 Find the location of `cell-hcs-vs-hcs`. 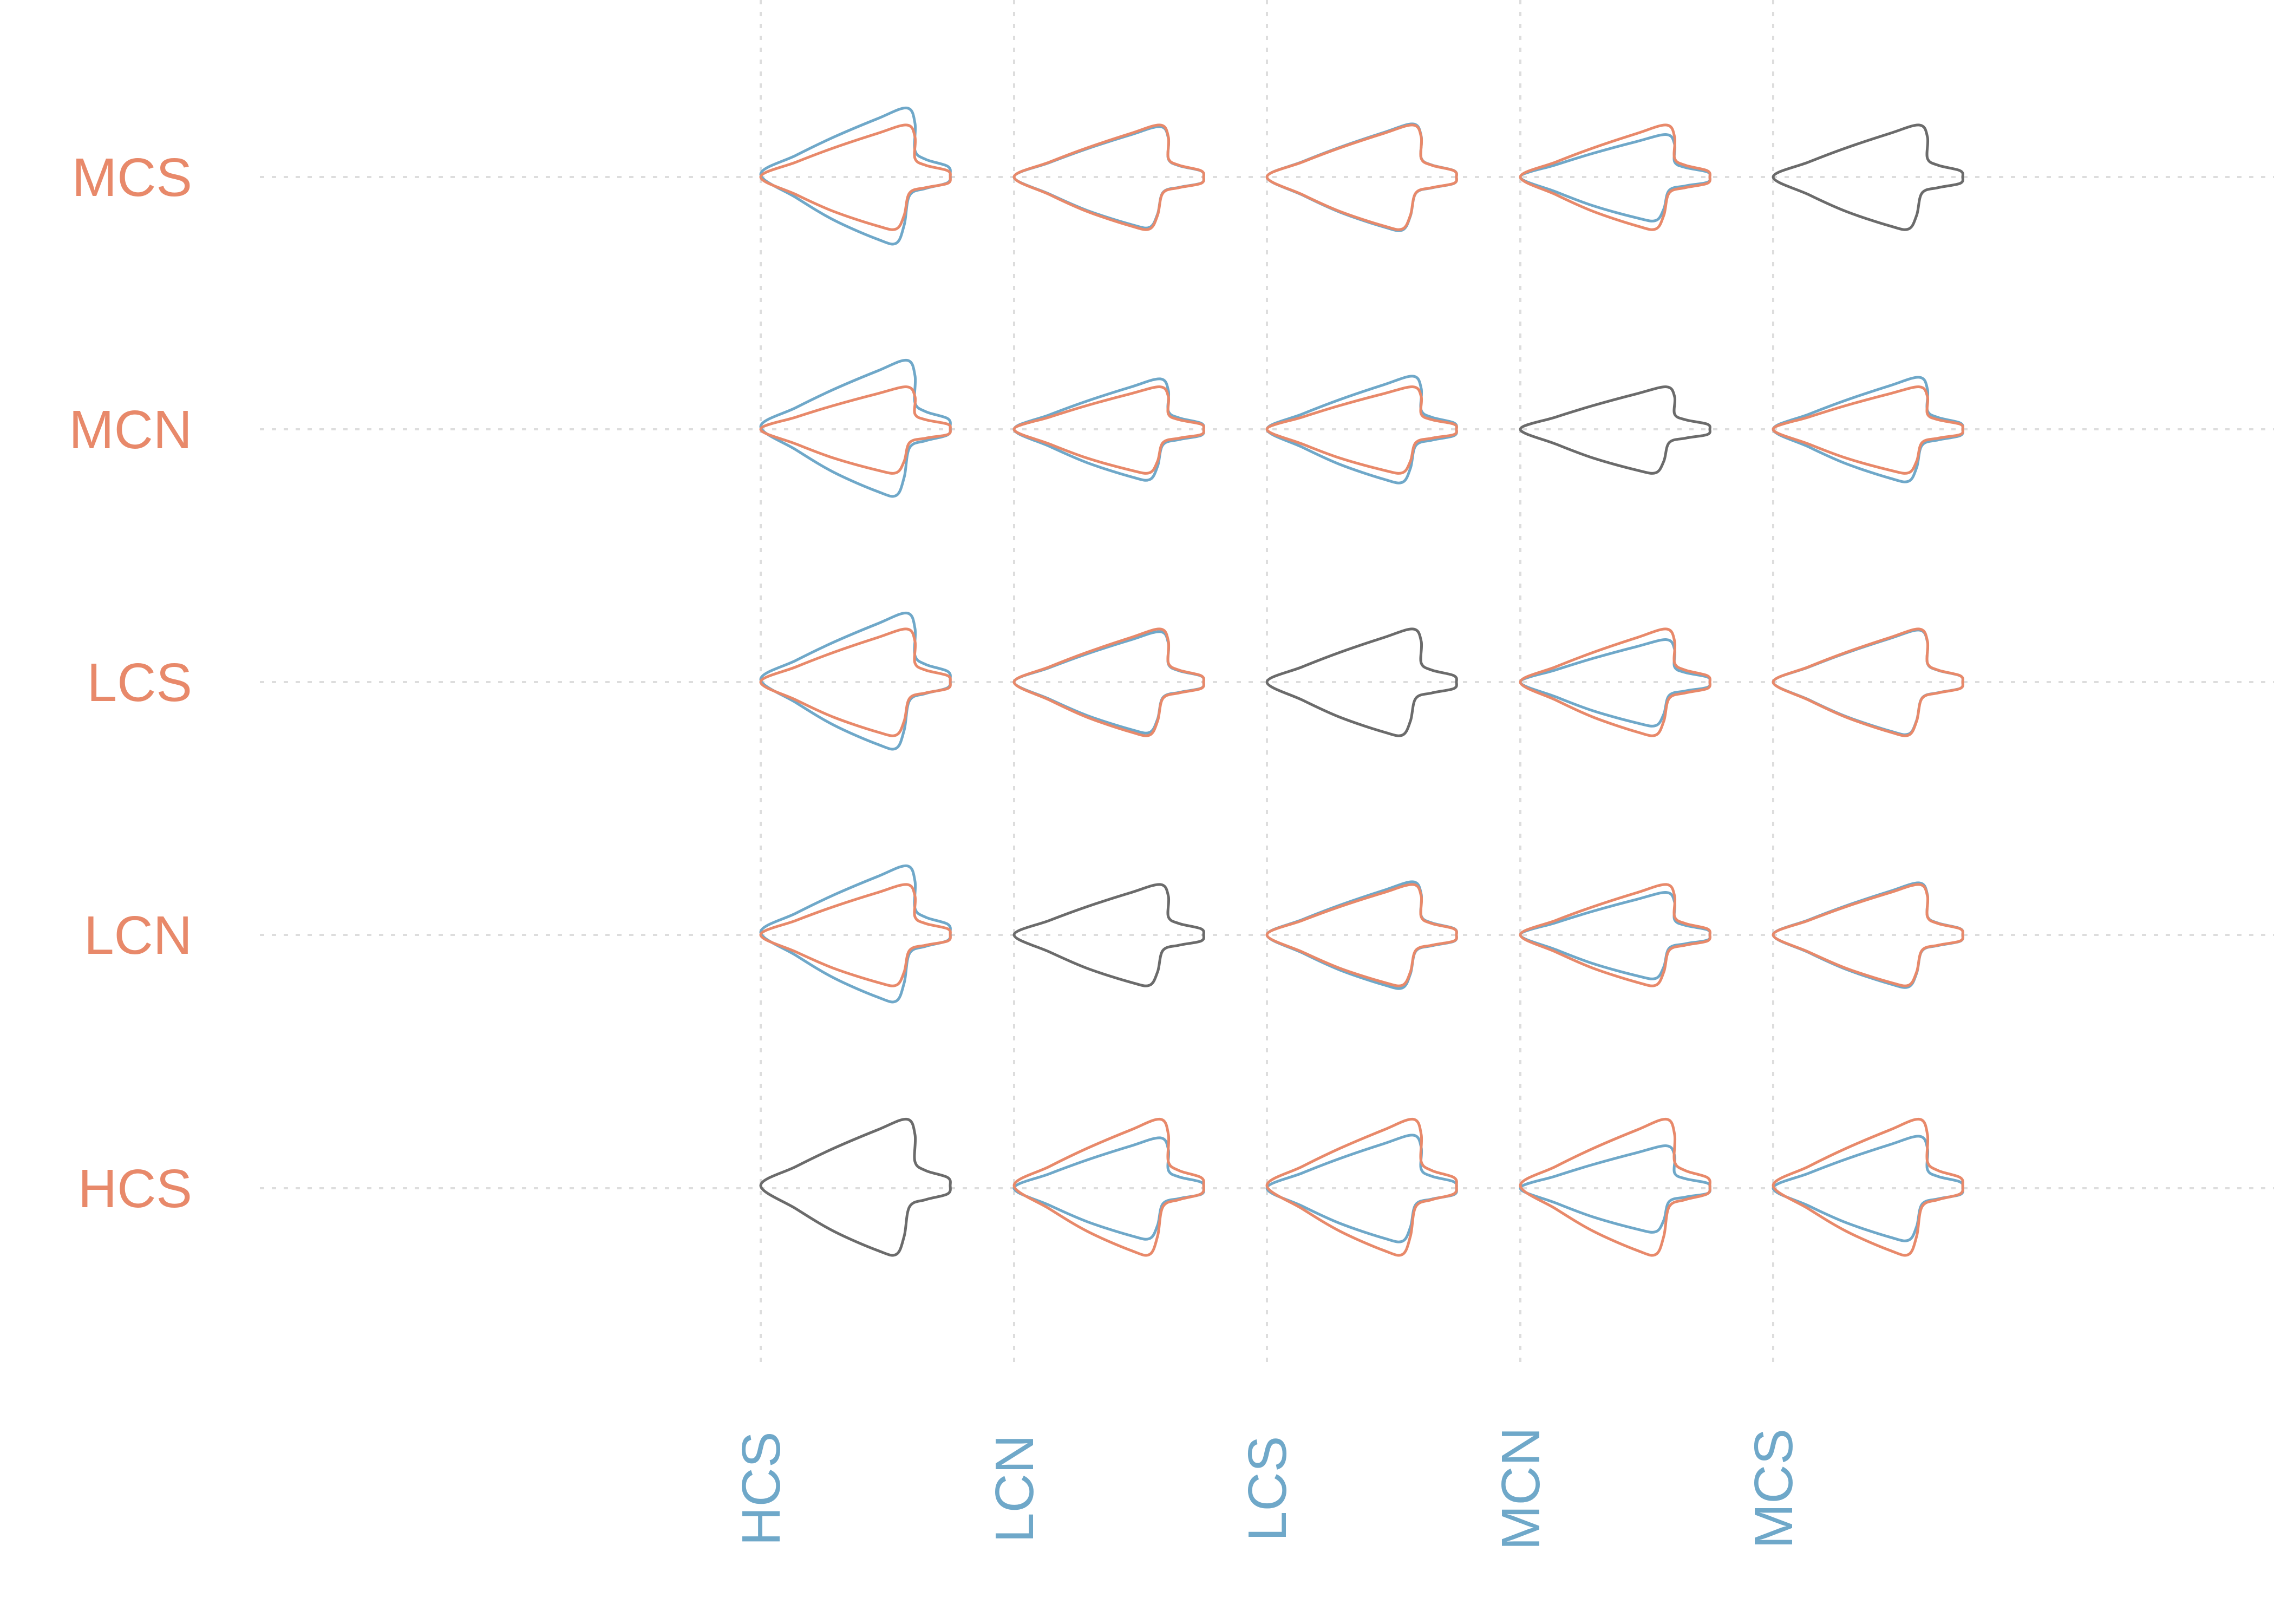

cell-hcs-vs-hcs is located at coordinates (855, 1187).